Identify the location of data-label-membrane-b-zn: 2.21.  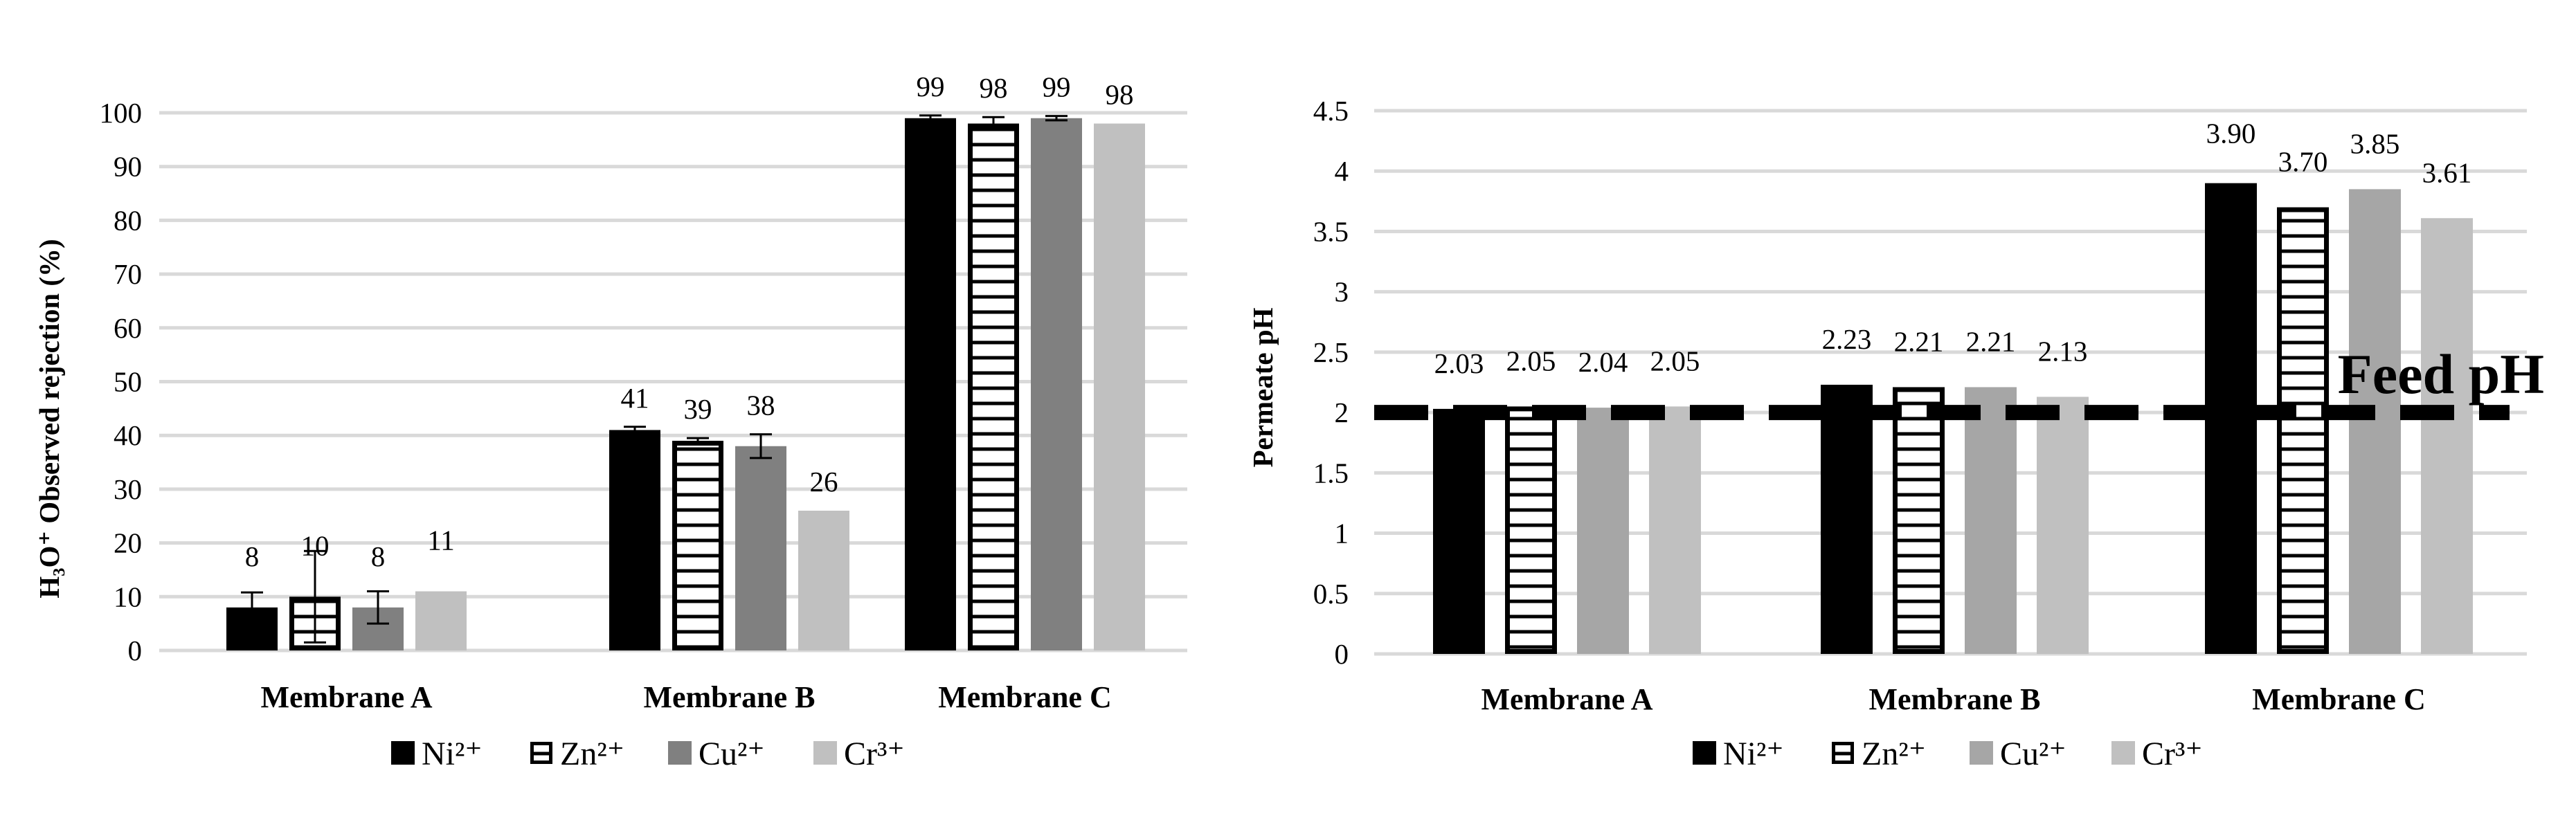
(1919, 341).